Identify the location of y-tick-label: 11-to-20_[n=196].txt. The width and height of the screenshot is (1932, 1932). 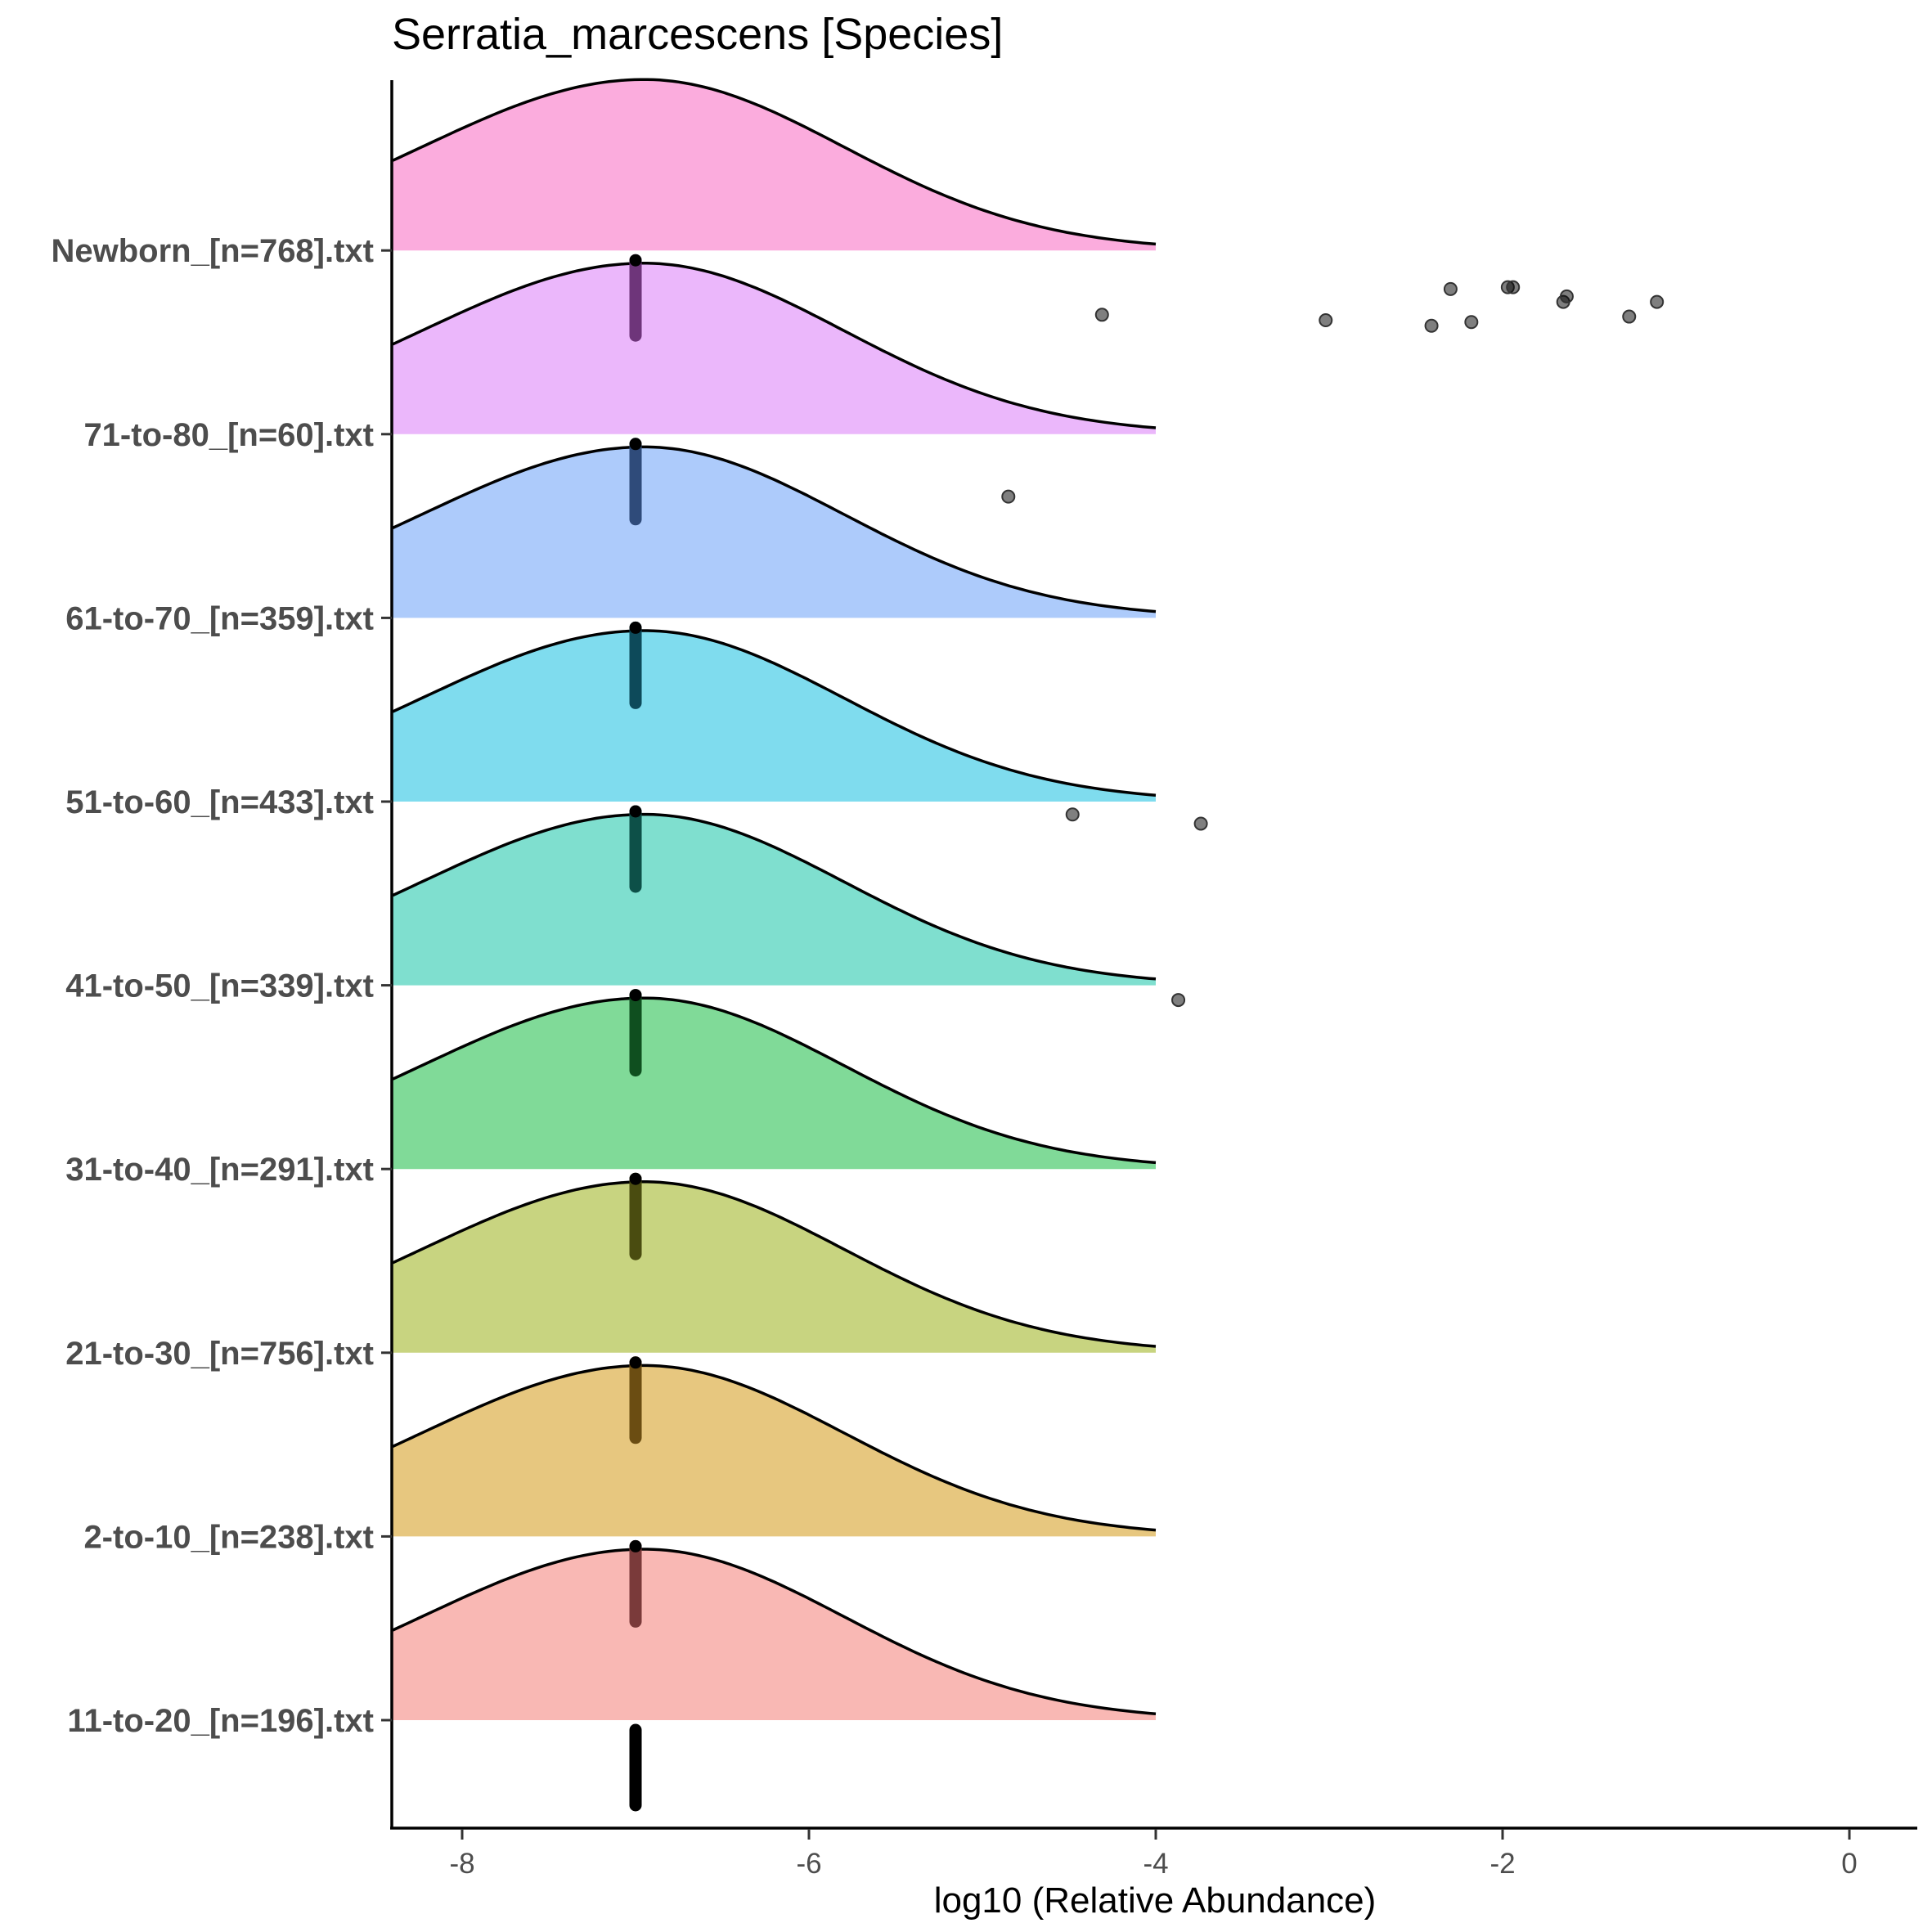
(221, 1721).